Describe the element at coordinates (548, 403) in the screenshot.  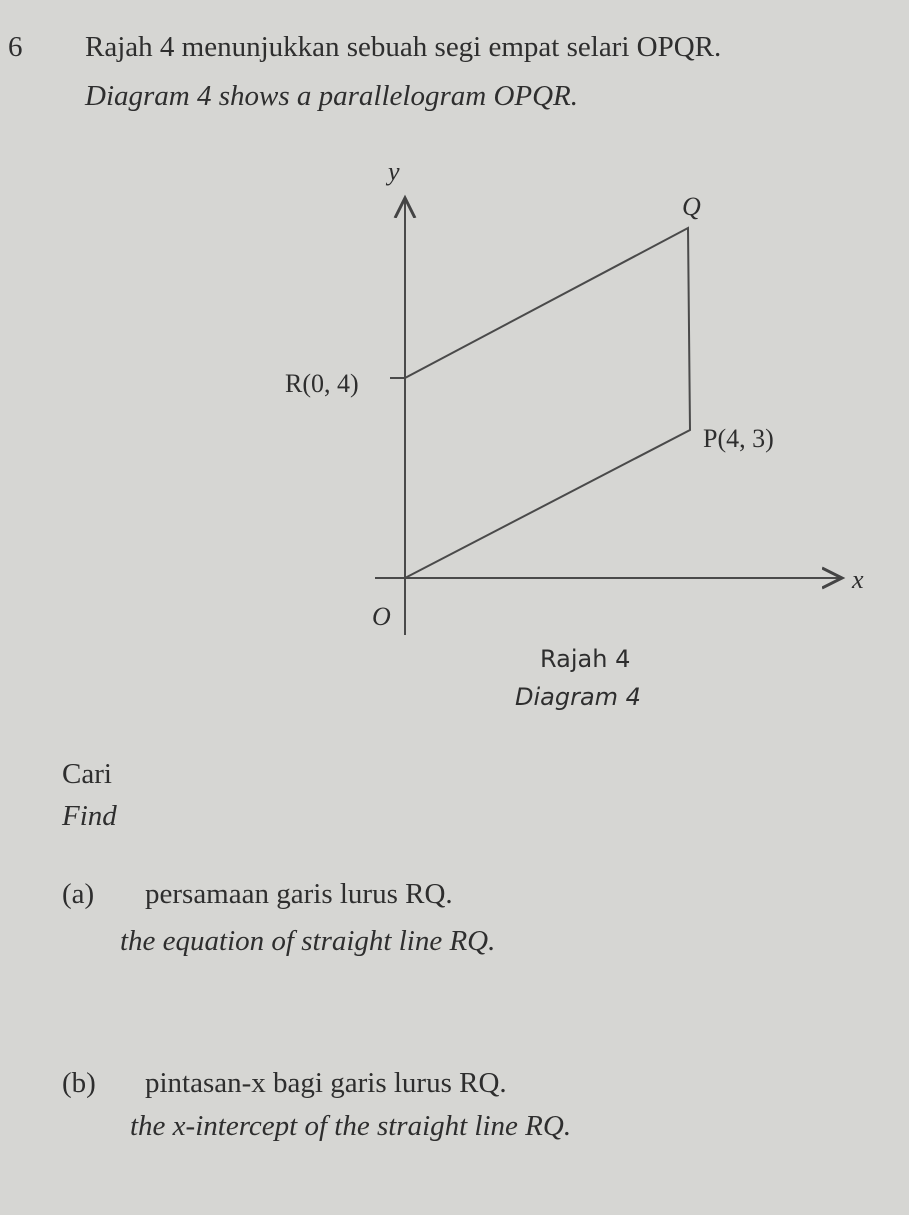
I see `parallelogram` at that location.